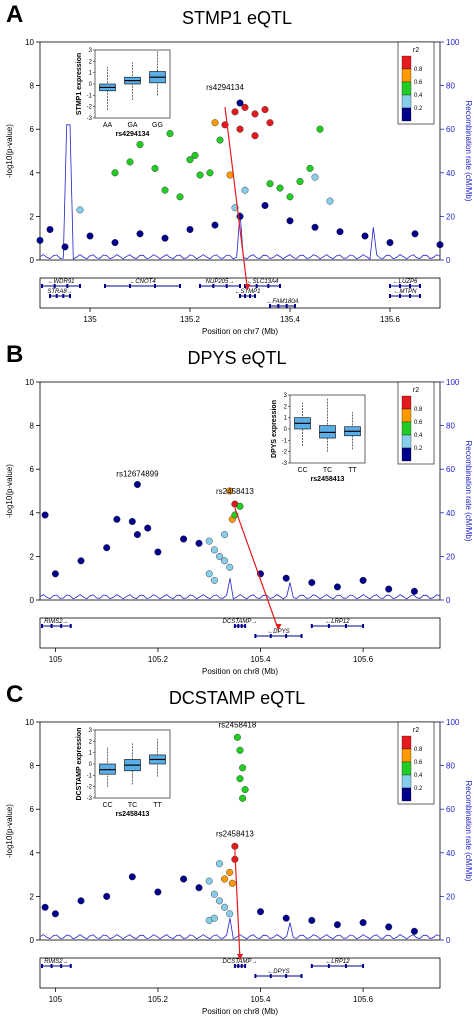 This screenshot has height=1019, width=474. I want to click on gene-label: ←MTPN, so click(406, 292).